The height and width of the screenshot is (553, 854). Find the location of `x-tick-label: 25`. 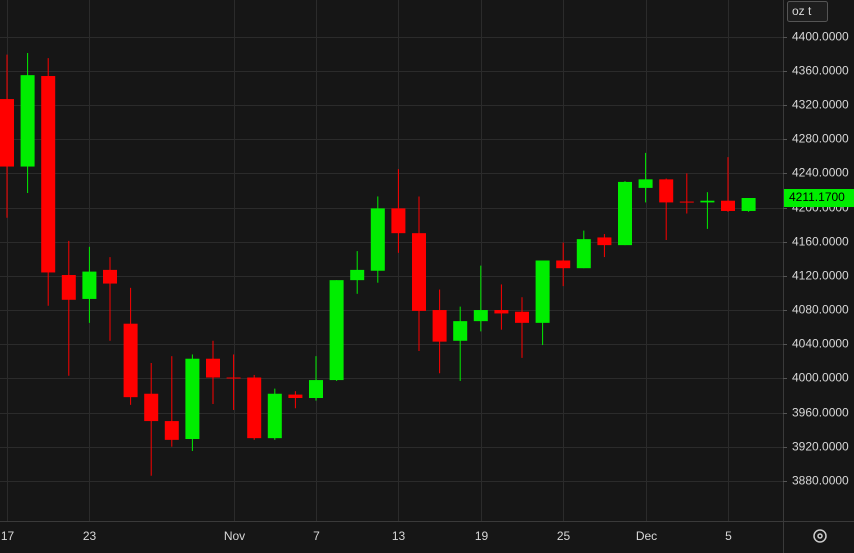

x-tick-label: 25 is located at coordinates (564, 536).